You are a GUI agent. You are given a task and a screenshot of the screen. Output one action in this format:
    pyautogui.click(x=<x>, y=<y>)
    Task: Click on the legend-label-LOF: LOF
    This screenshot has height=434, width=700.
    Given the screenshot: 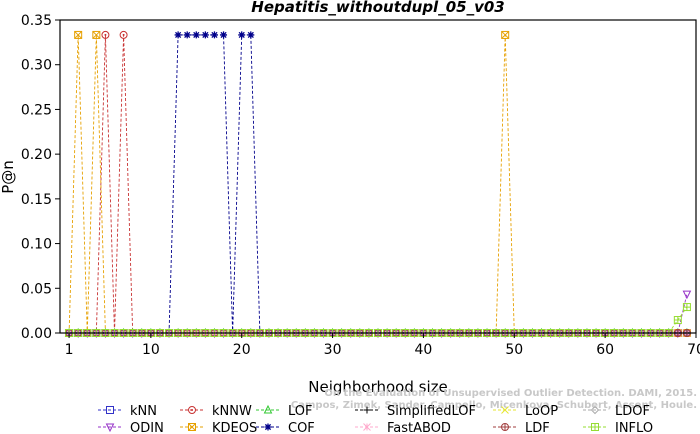 What is the action you would take?
    pyautogui.click(x=300, y=411)
    